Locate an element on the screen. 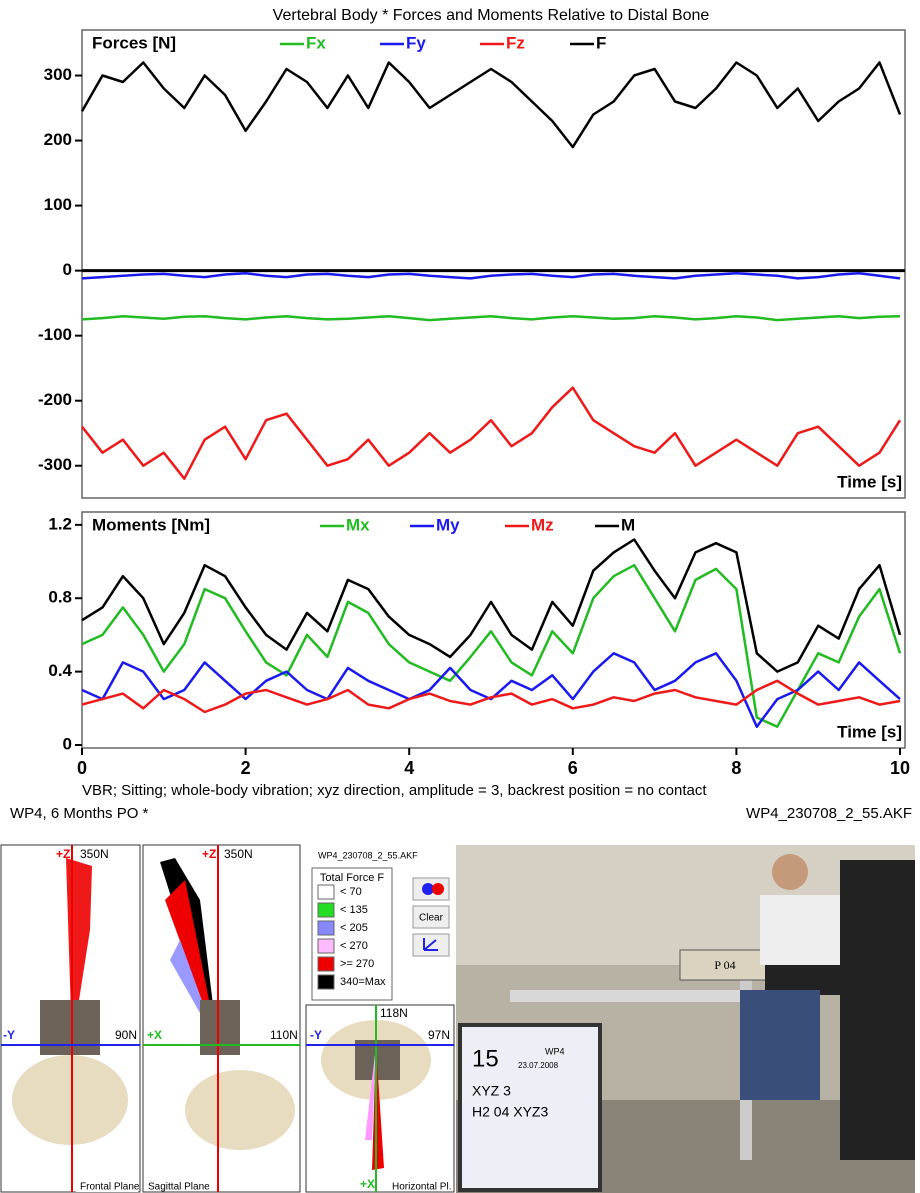  y-tick-label: 0.8 is located at coordinates (60, 597).